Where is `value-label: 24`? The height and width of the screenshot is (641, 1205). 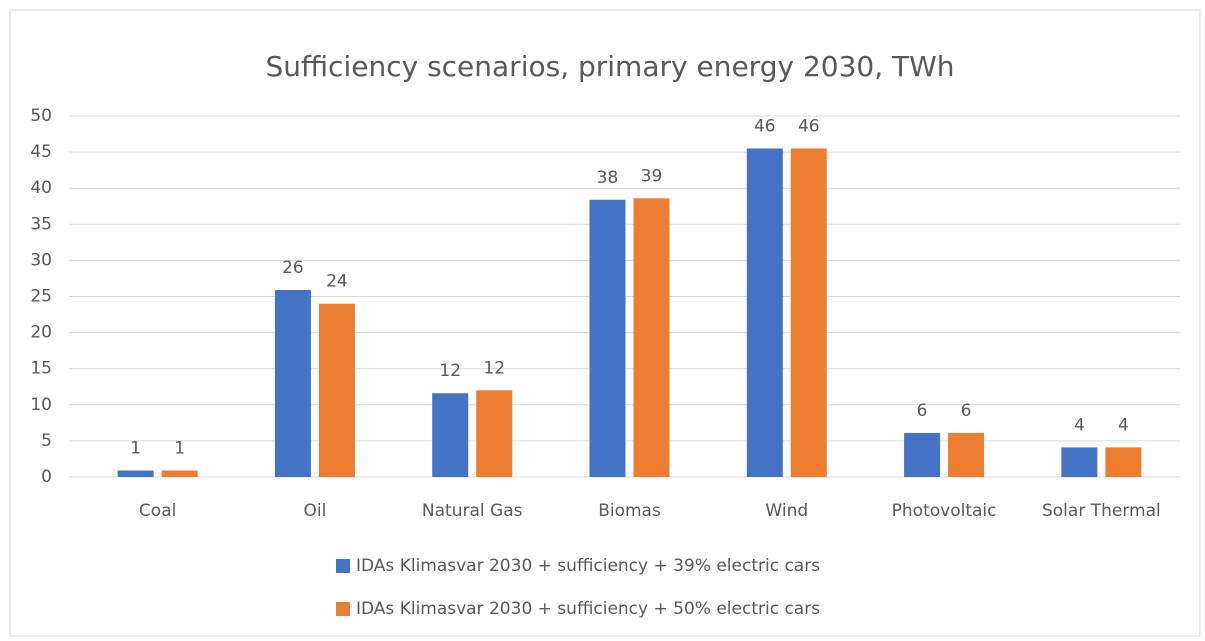 value-label: 24 is located at coordinates (337, 282).